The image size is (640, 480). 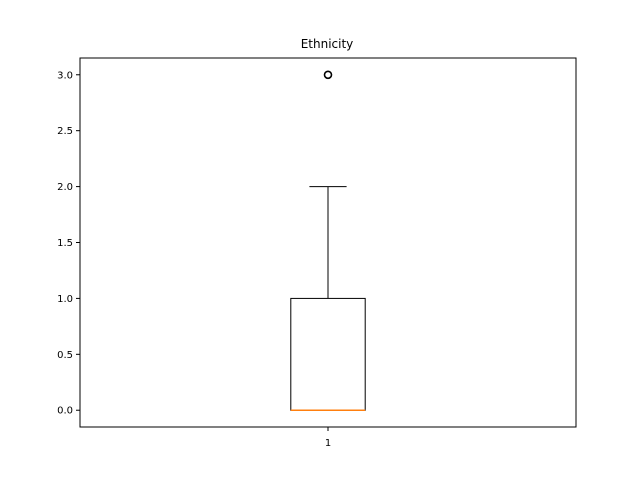 I want to click on y-axis: 0.0 0.5 1.0 1.5 2.0 2.5 3.0, so click(x=68, y=243).